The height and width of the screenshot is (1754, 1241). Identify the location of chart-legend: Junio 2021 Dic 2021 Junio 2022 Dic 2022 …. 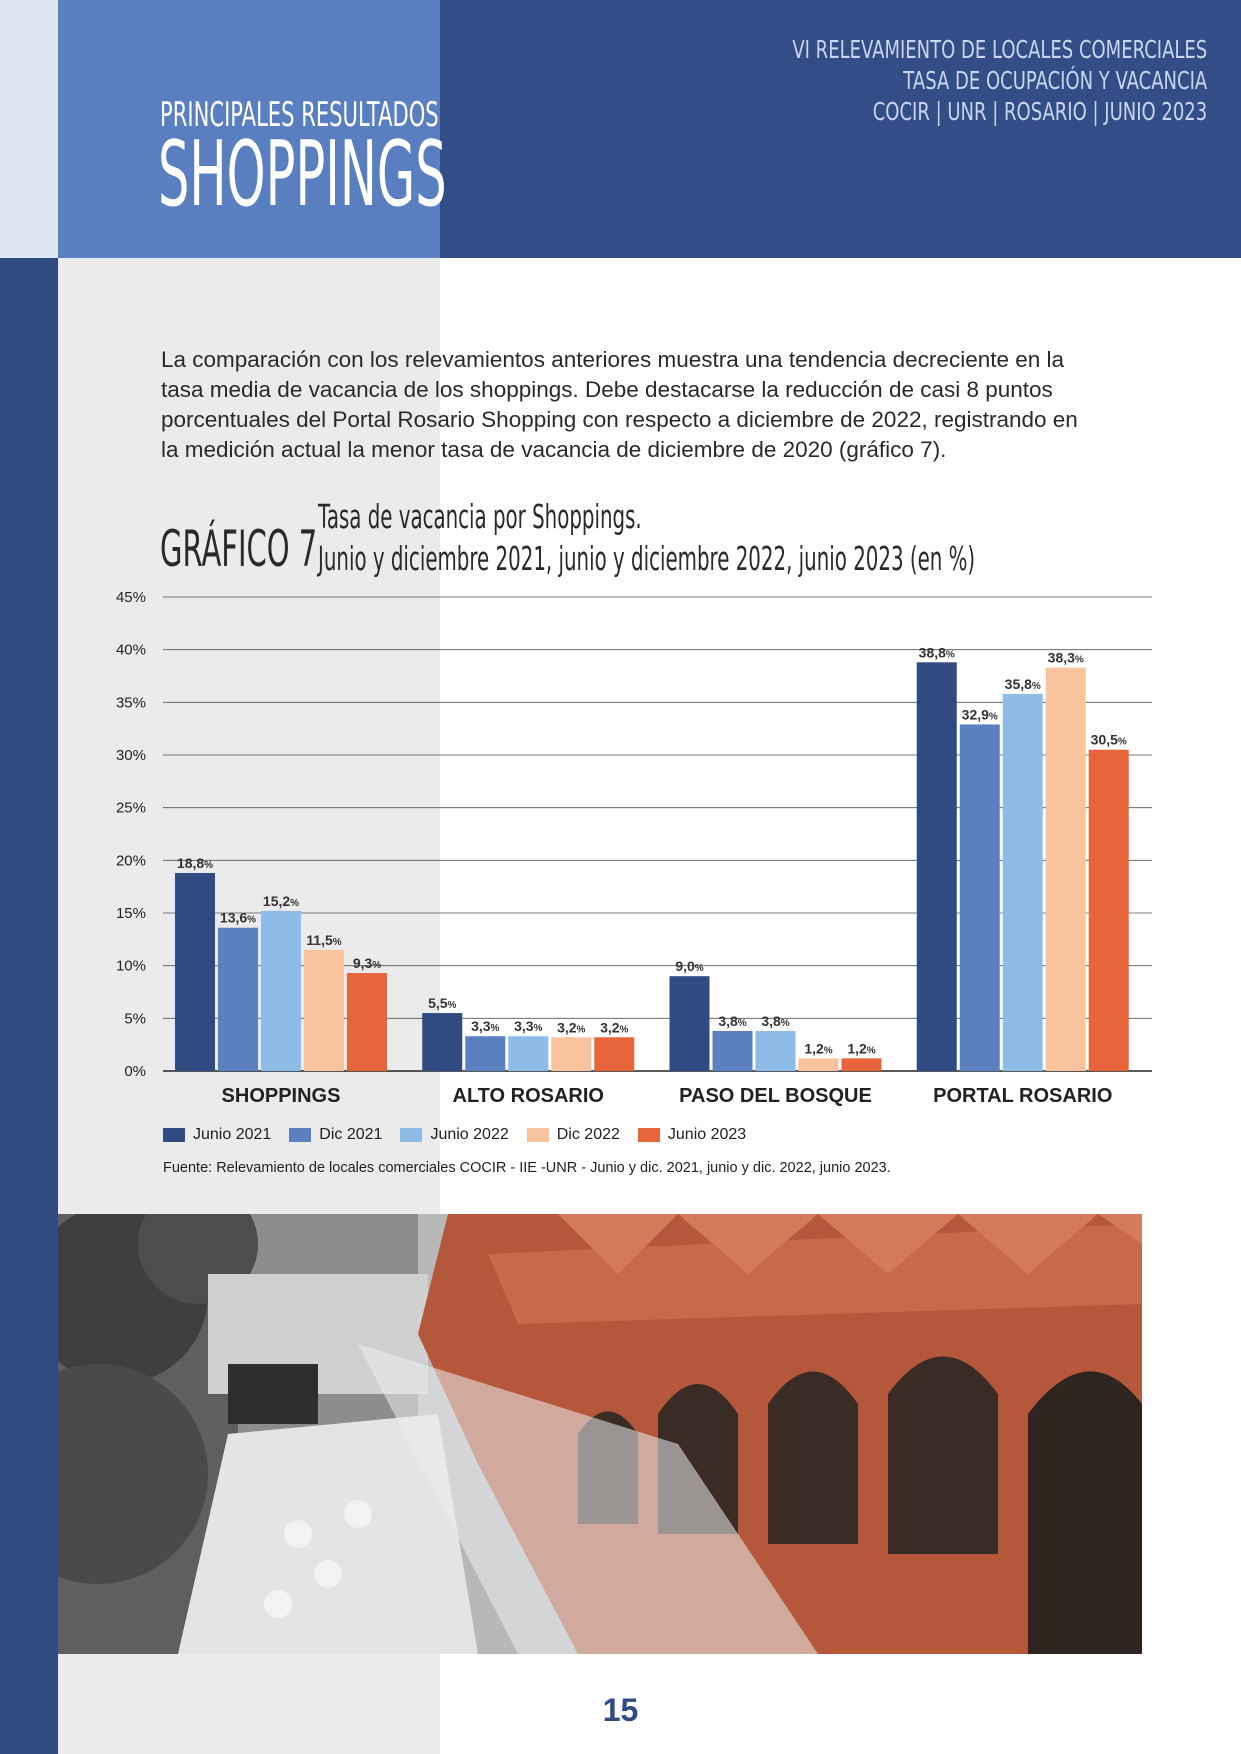
(463, 1135).